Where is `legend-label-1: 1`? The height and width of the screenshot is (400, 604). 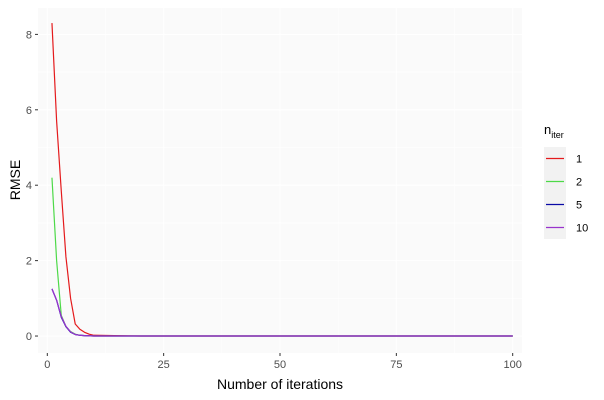 legend-label-1: 1 is located at coordinates (579, 160).